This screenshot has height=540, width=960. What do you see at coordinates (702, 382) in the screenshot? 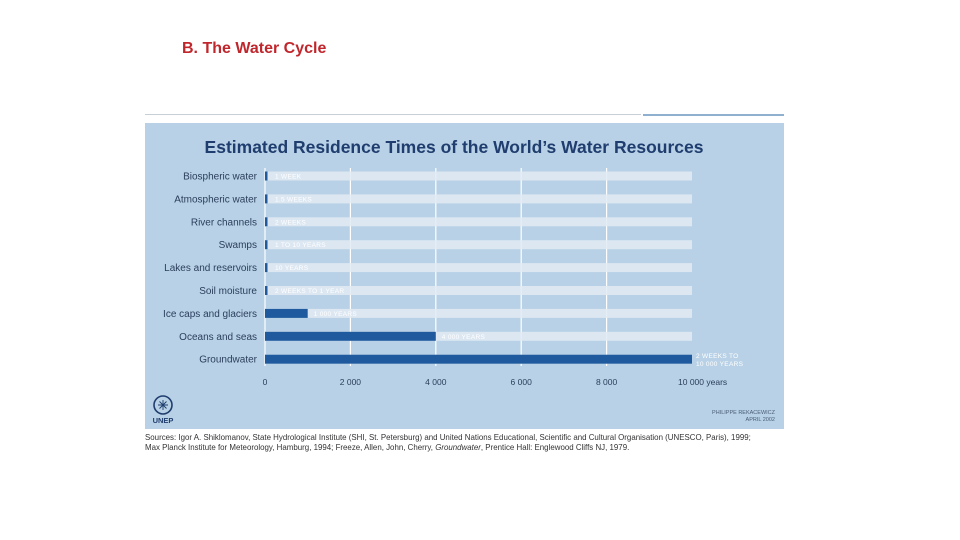
I see `x-tick-label: 10 000 years` at bounding box center [702, 382].